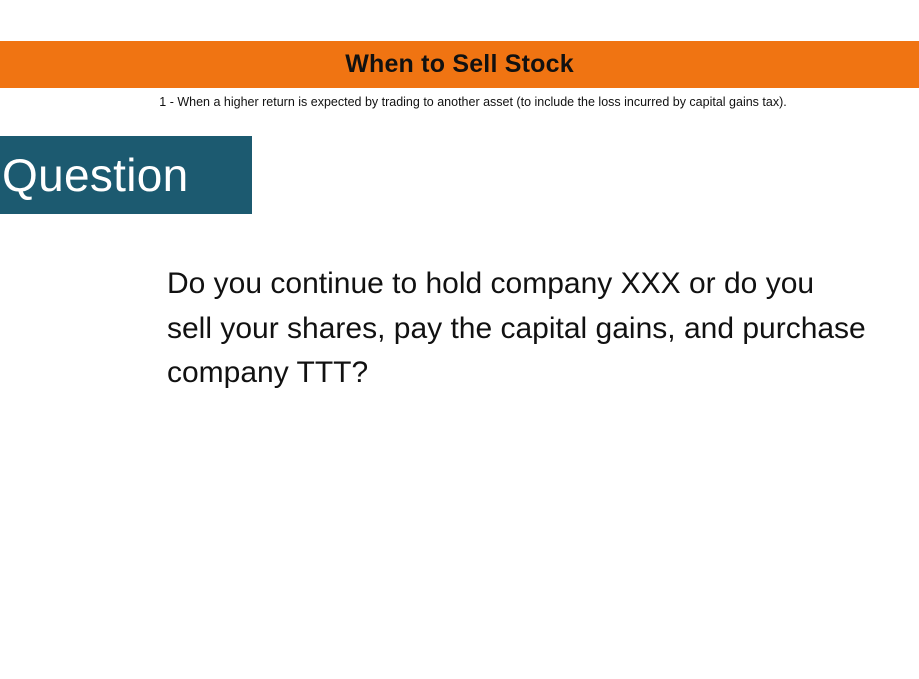  I want to click on section-label-box: Question, so click(126, 175).